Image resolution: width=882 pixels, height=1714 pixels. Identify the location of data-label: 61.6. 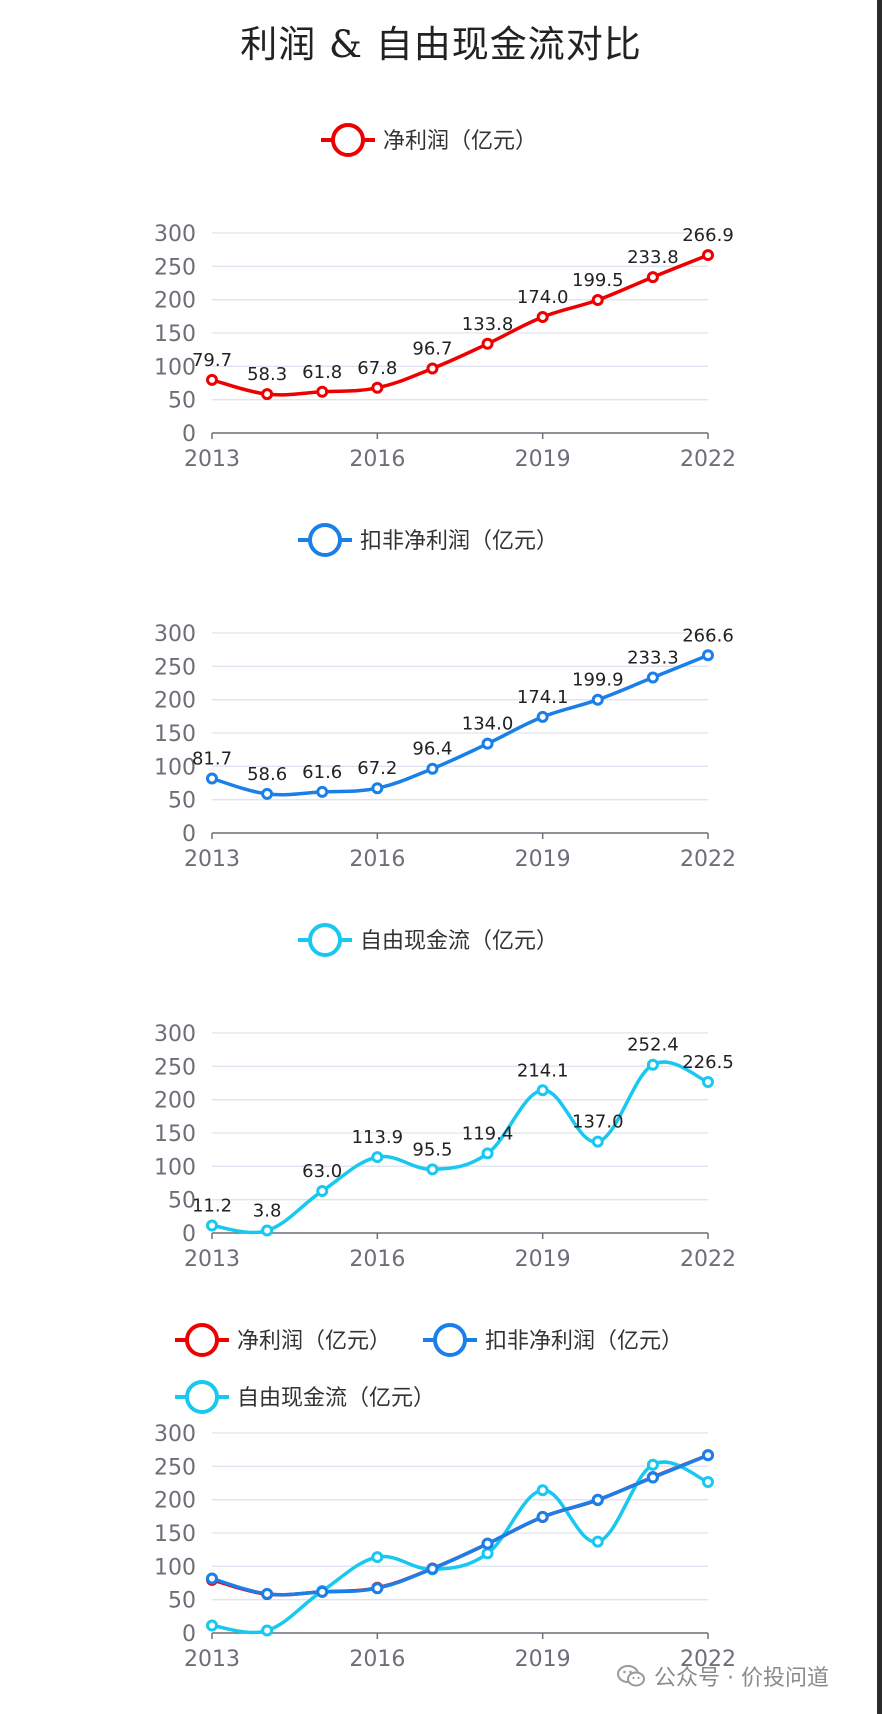
(322, 772).